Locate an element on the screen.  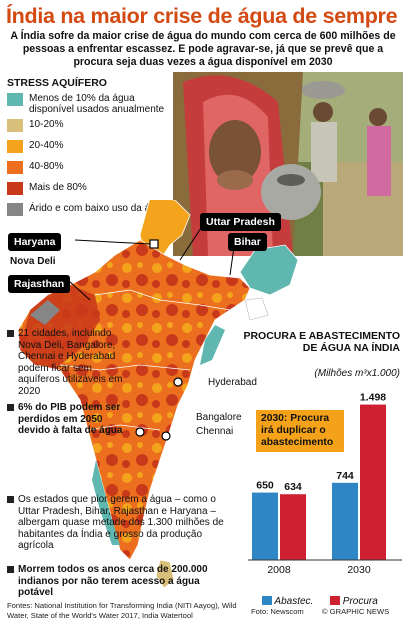
page-title: Índia na maior crise de água de sempre is located at coordinates (202, 16).